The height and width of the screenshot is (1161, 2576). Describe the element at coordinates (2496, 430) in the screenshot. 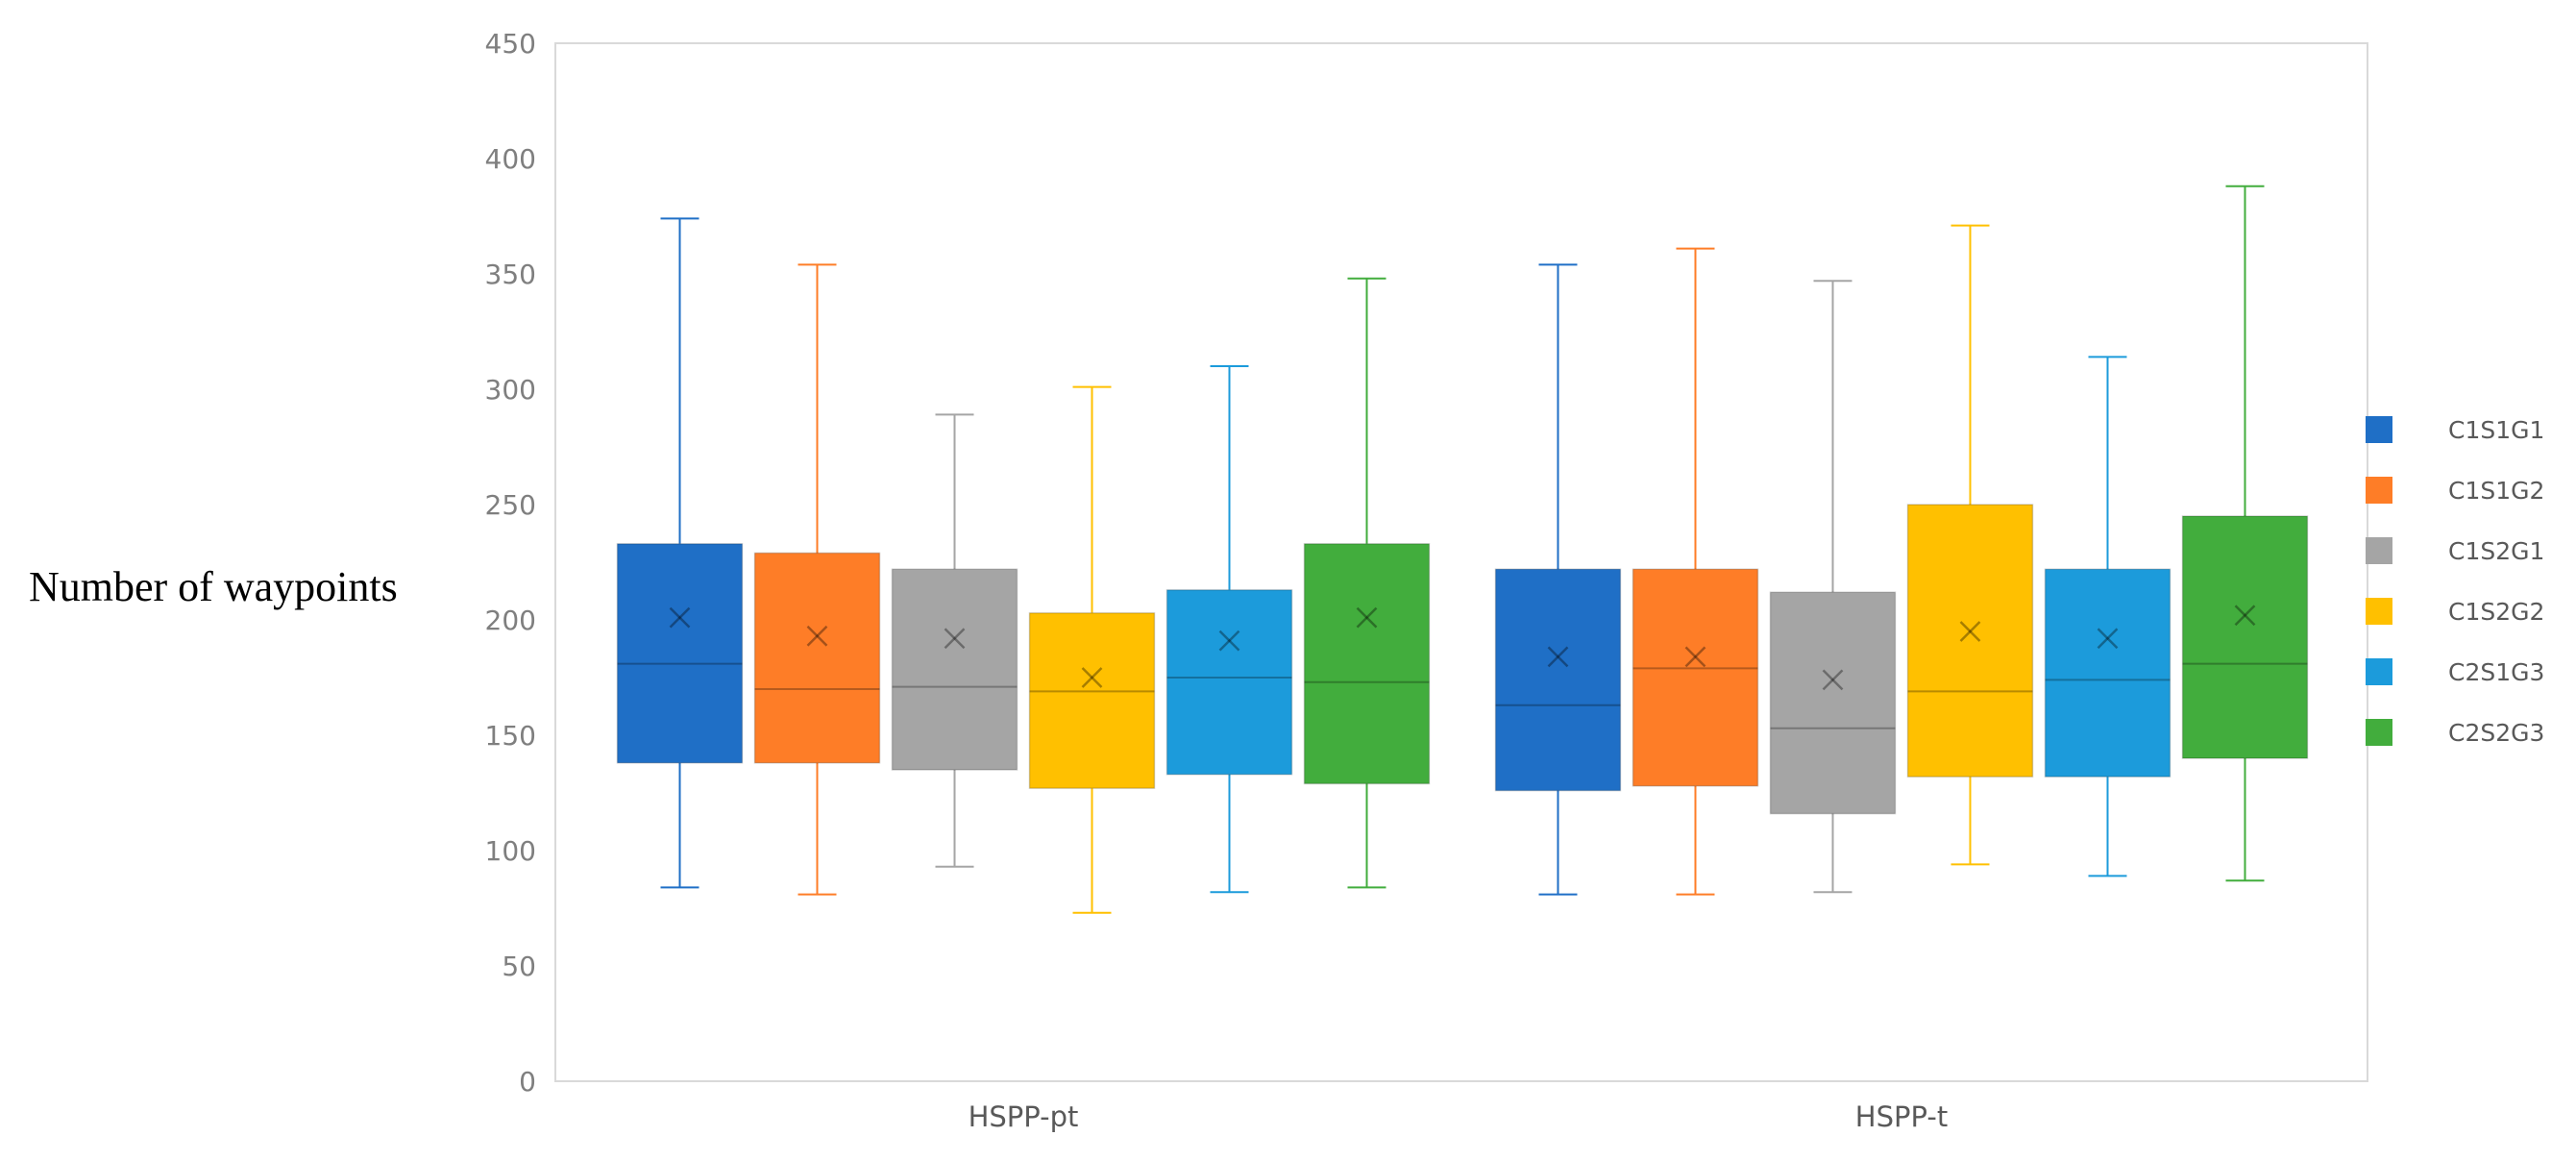

I see `legend-label: C1S1G1` at that location.